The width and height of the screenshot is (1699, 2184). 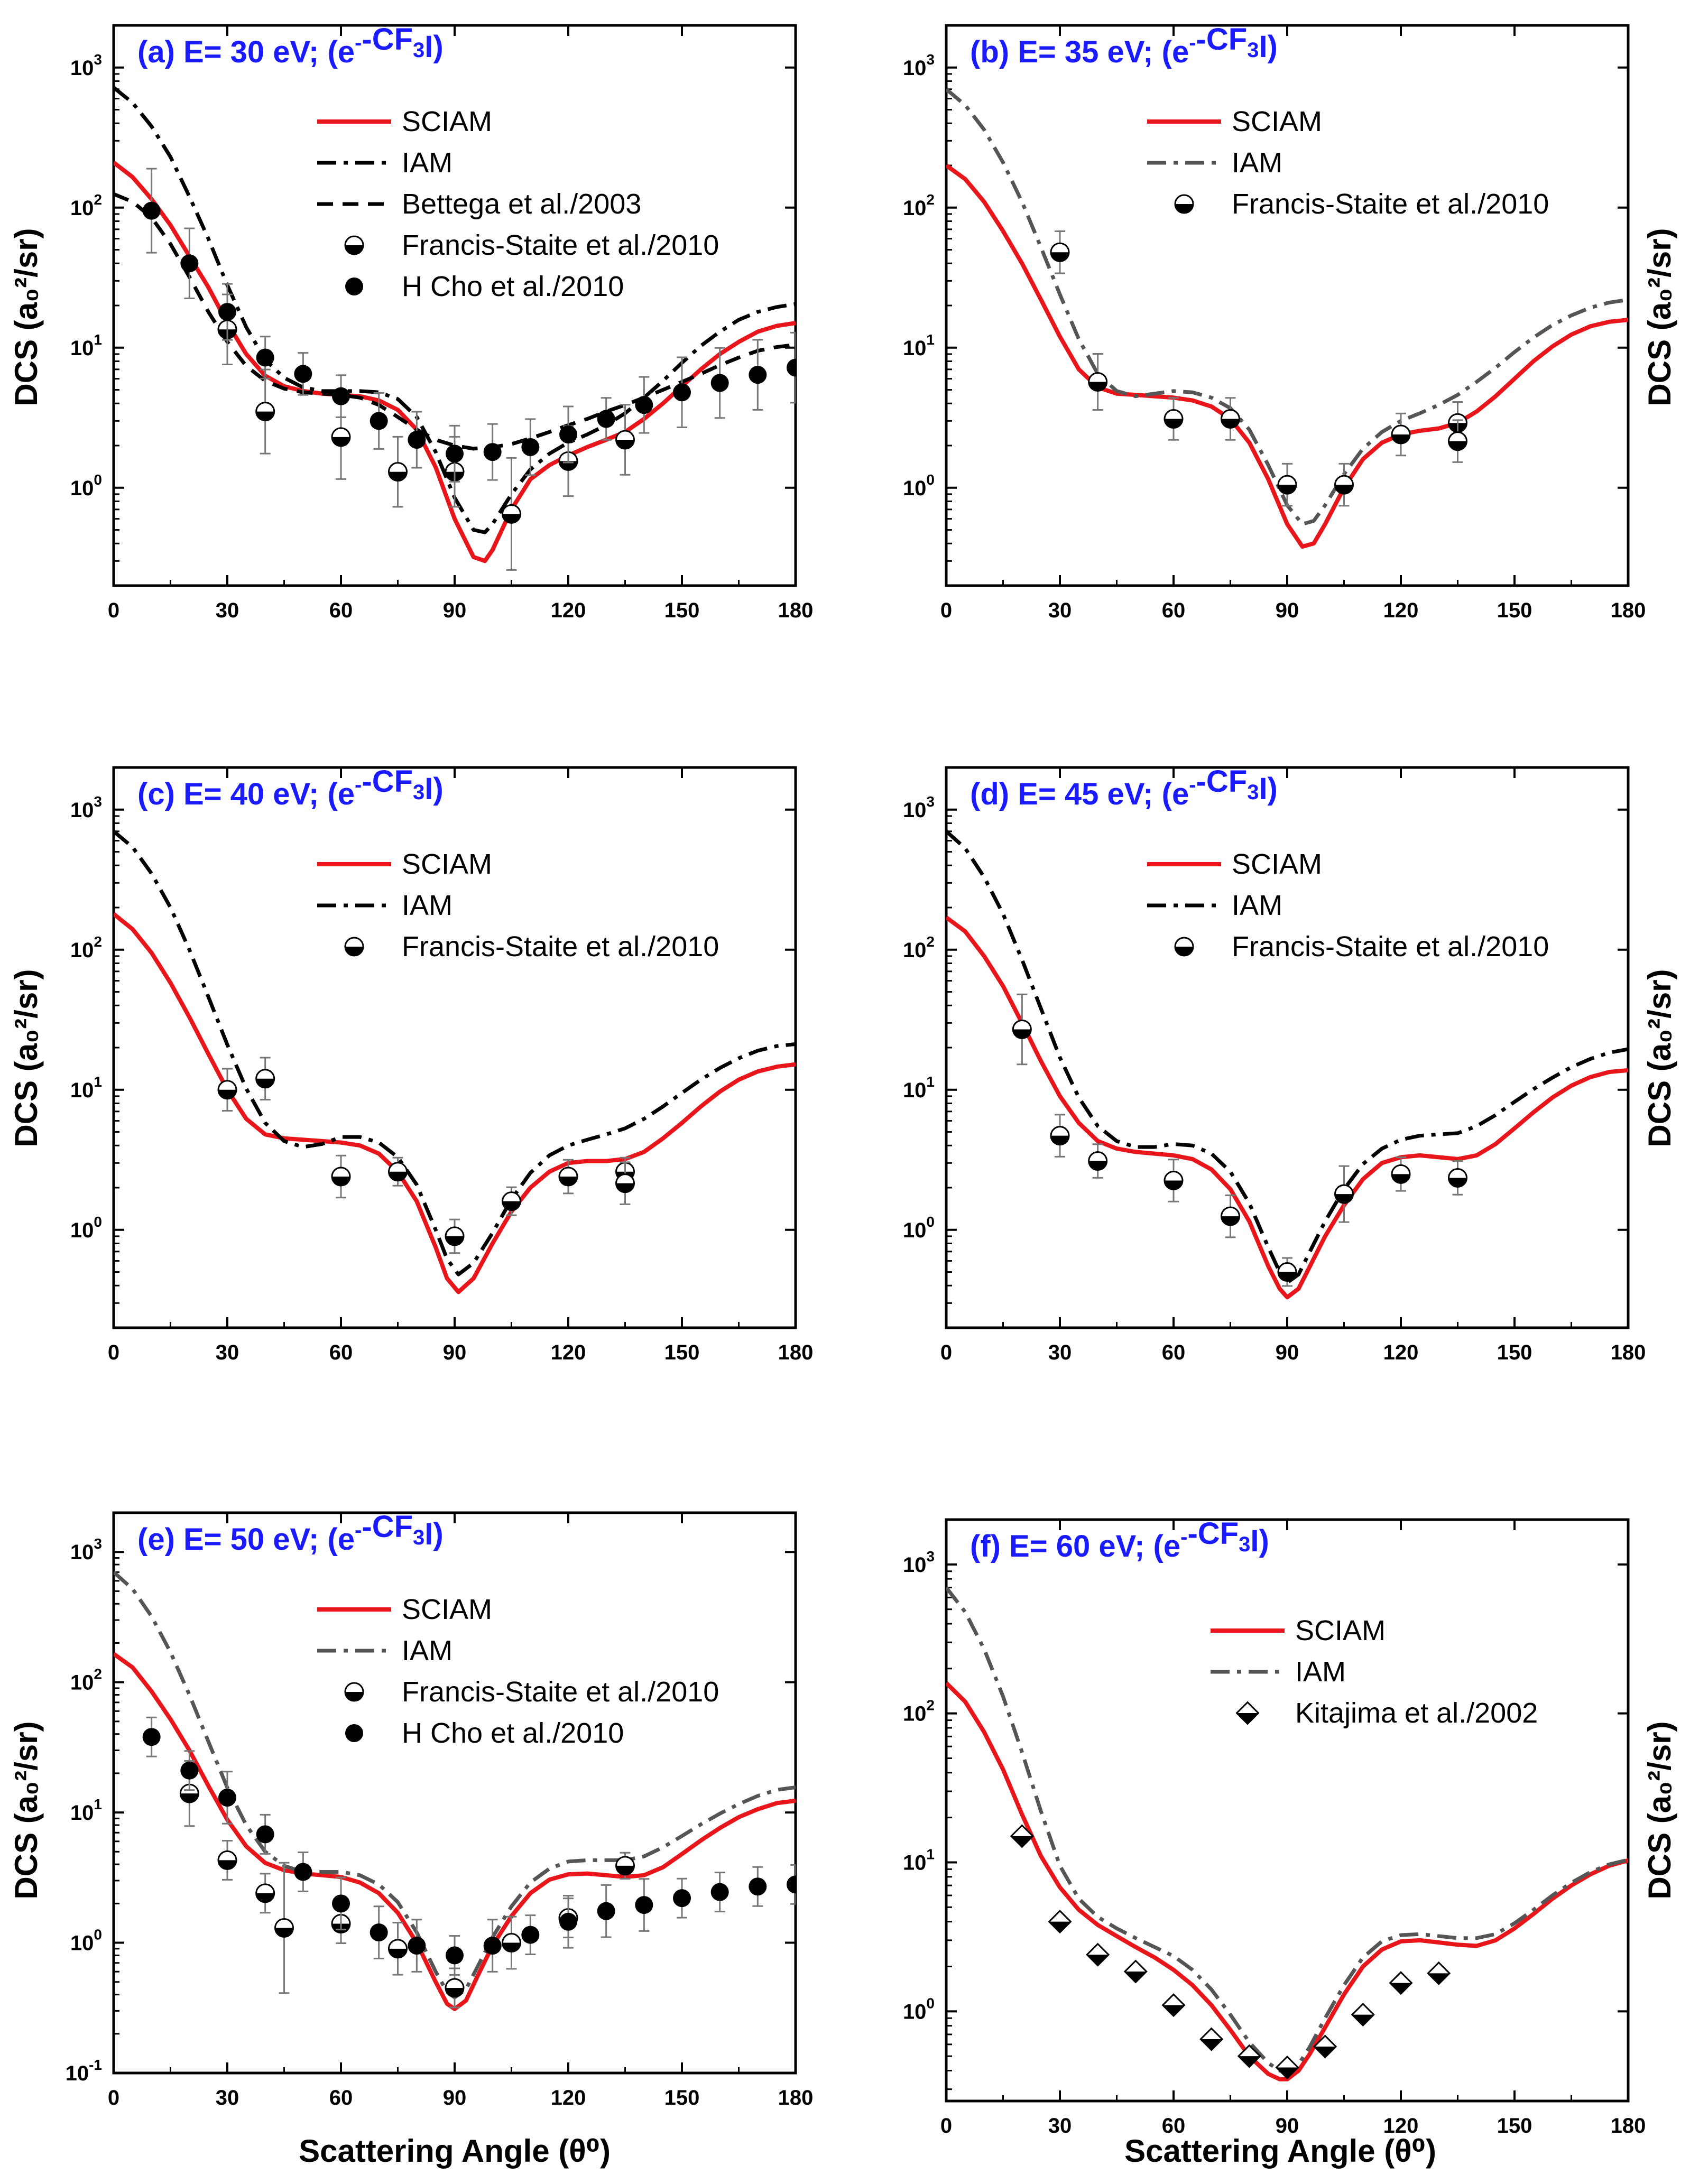 I want to click on panel-f-ylabel: DCS (a₀²/sr), so click(x=1659, y=1810).